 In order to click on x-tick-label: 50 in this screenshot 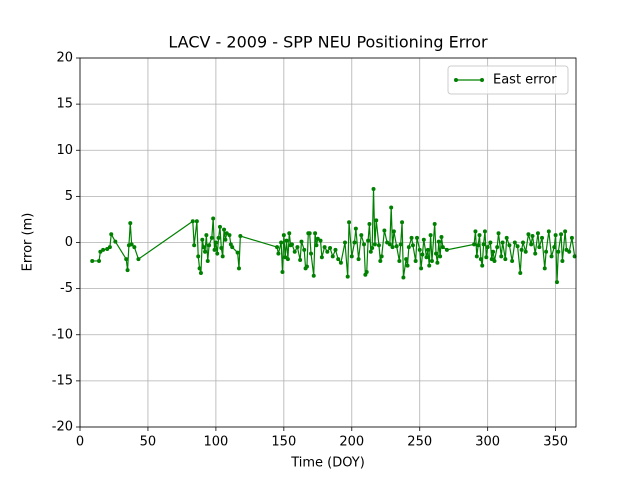, I will do `click(148, 442)`.